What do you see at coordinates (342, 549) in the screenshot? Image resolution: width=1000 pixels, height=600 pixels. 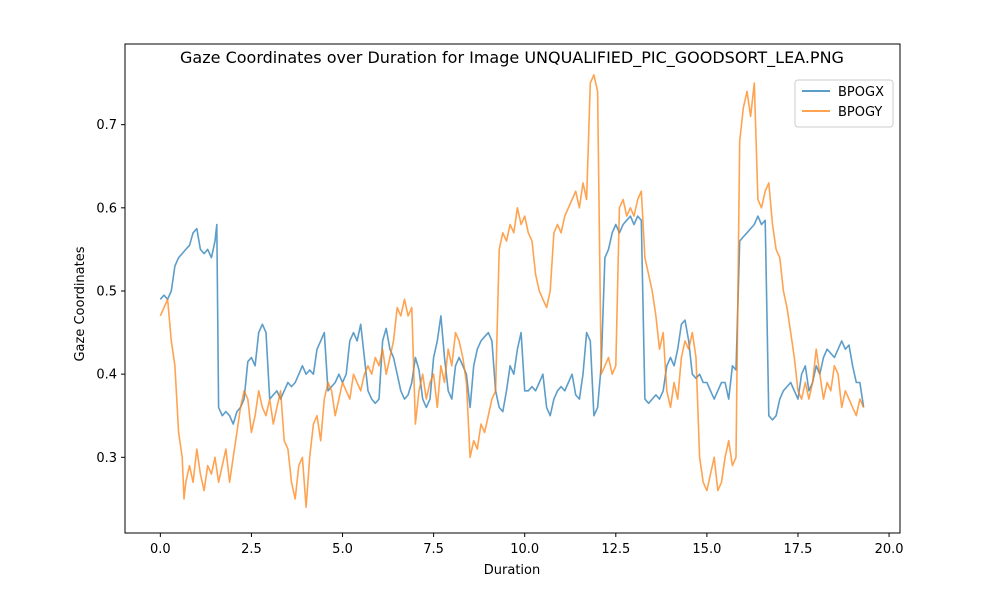 I see `x-tick-label: 5.0` at bounding box center [342, 549].